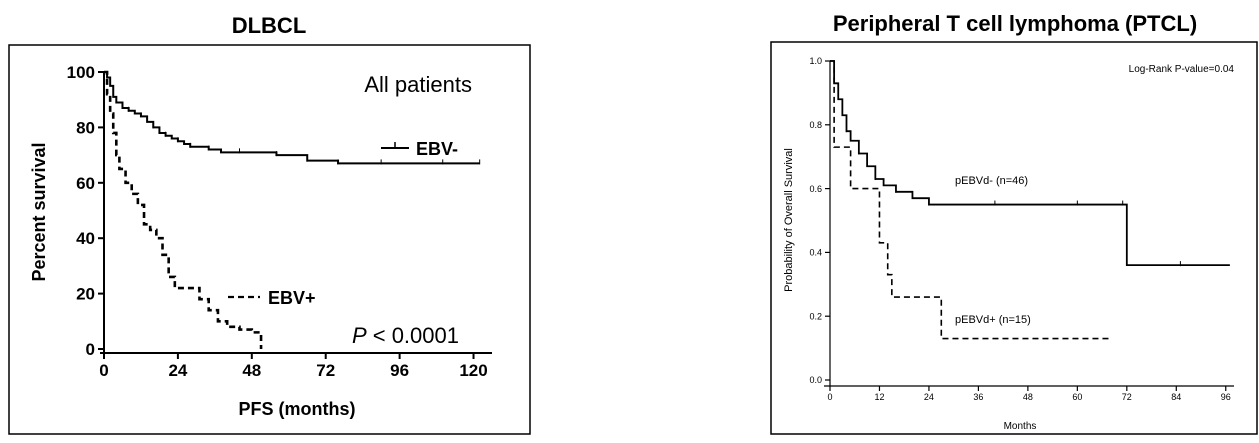  I want to click on y-tick-label: 0.8, so click(815, 125).